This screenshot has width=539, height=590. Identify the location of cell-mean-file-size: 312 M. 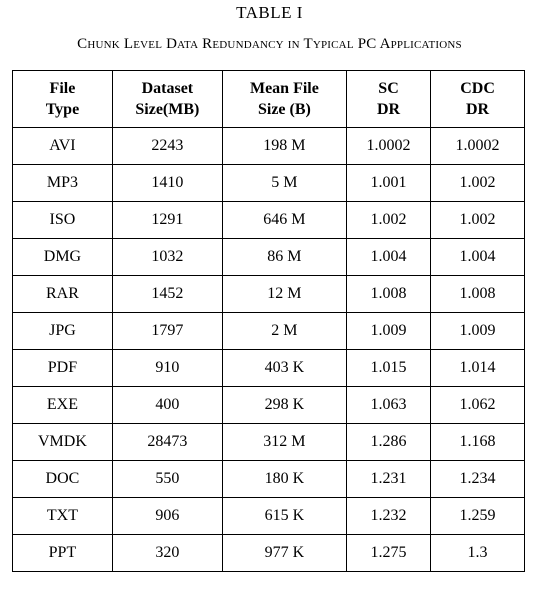
(284, 442).